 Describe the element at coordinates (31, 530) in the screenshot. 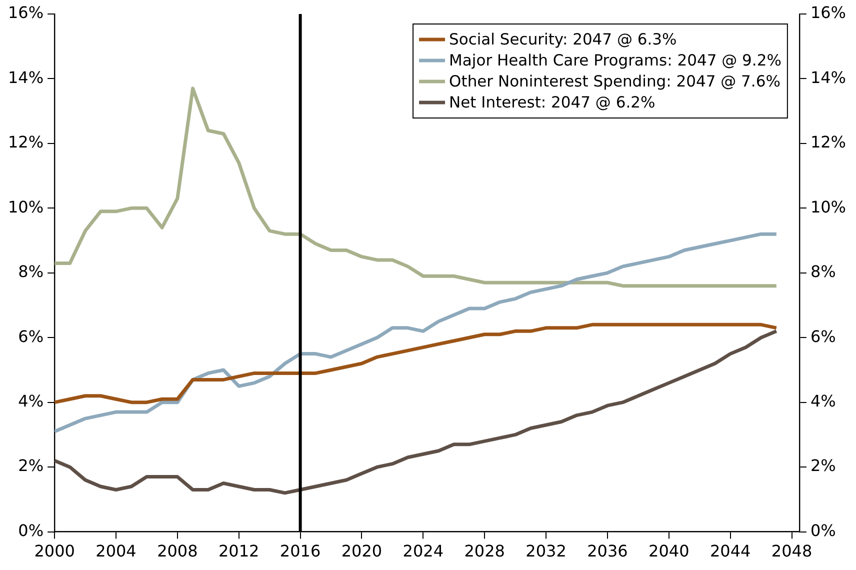

I see `y-tick-label: 0%` at that location.